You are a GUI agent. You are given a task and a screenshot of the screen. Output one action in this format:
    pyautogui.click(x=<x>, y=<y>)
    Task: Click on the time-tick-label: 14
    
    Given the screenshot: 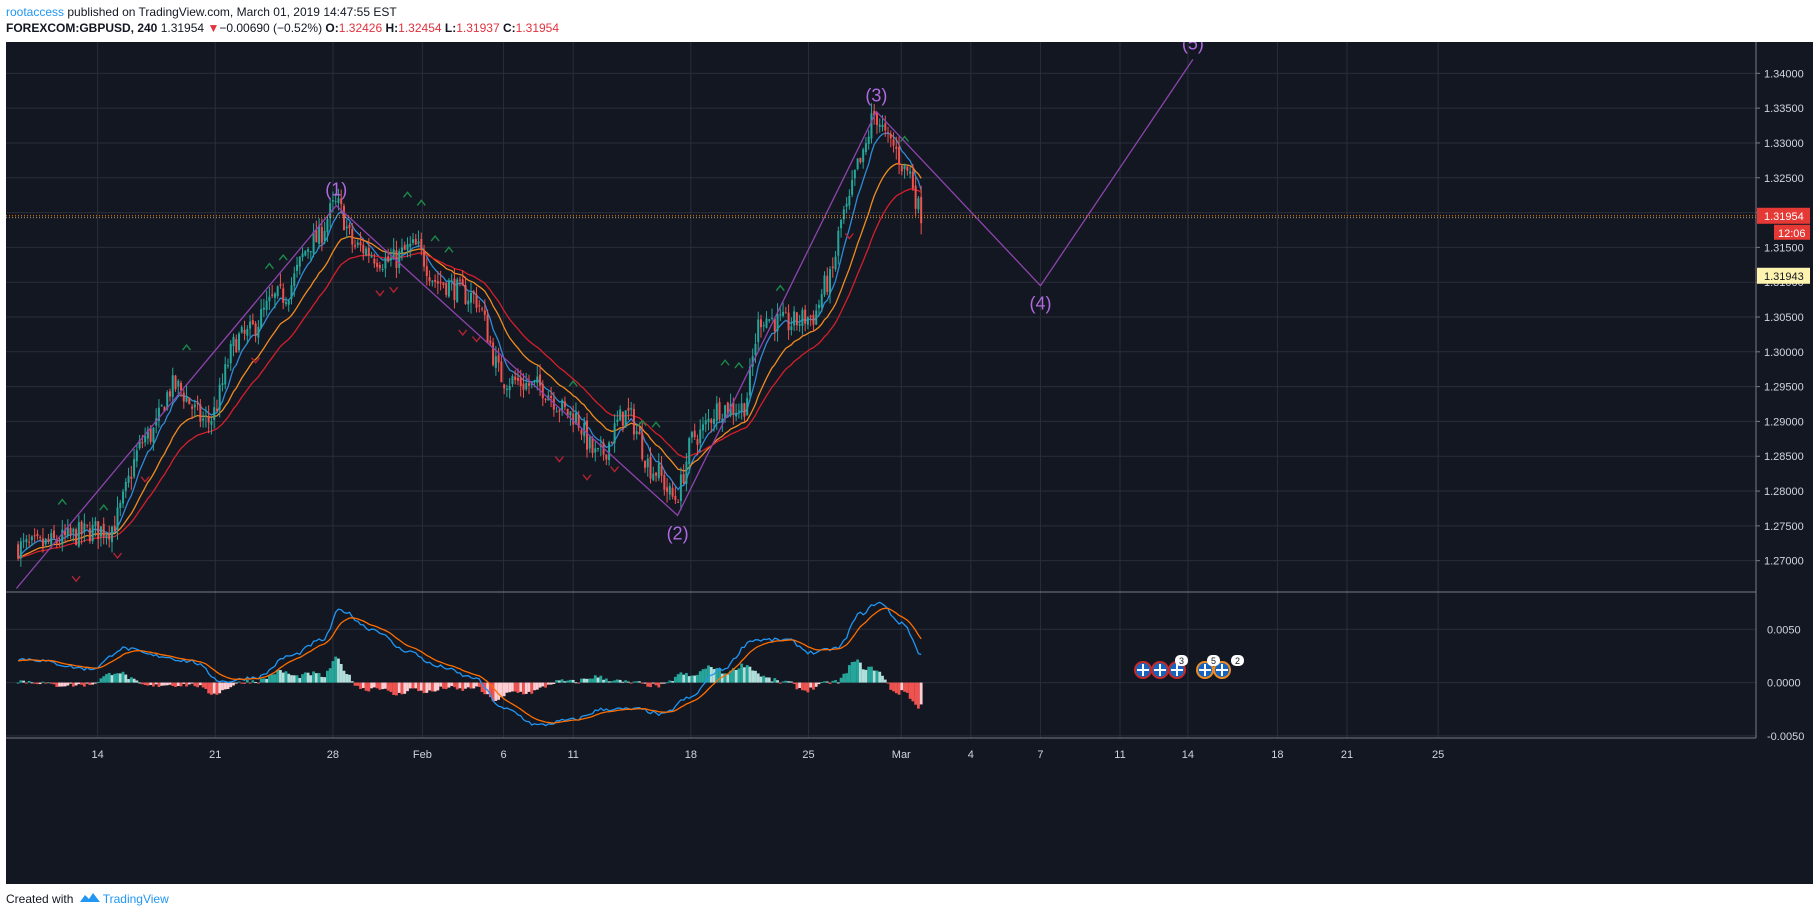 What is the action you would take?
    pyautogui.click(x=98, y=755)
    